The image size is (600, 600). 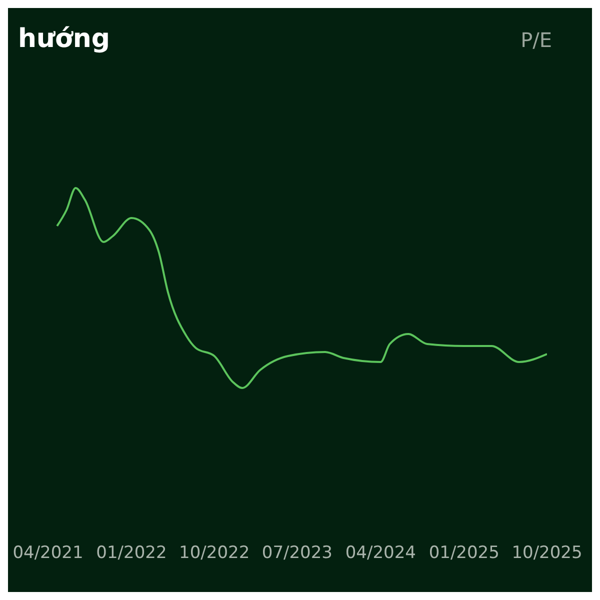 I want to click on text: P/E, so click(x=536, y=40).